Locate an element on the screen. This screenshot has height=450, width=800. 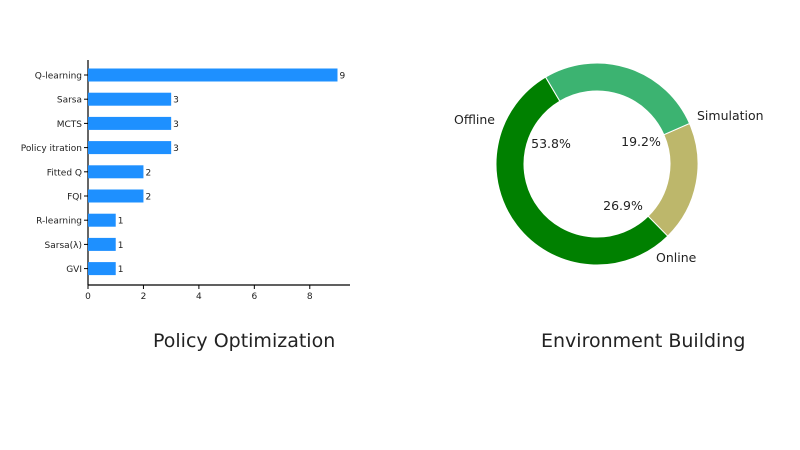
data-label-r-learning: 1 is located at coordinates (121, 222).